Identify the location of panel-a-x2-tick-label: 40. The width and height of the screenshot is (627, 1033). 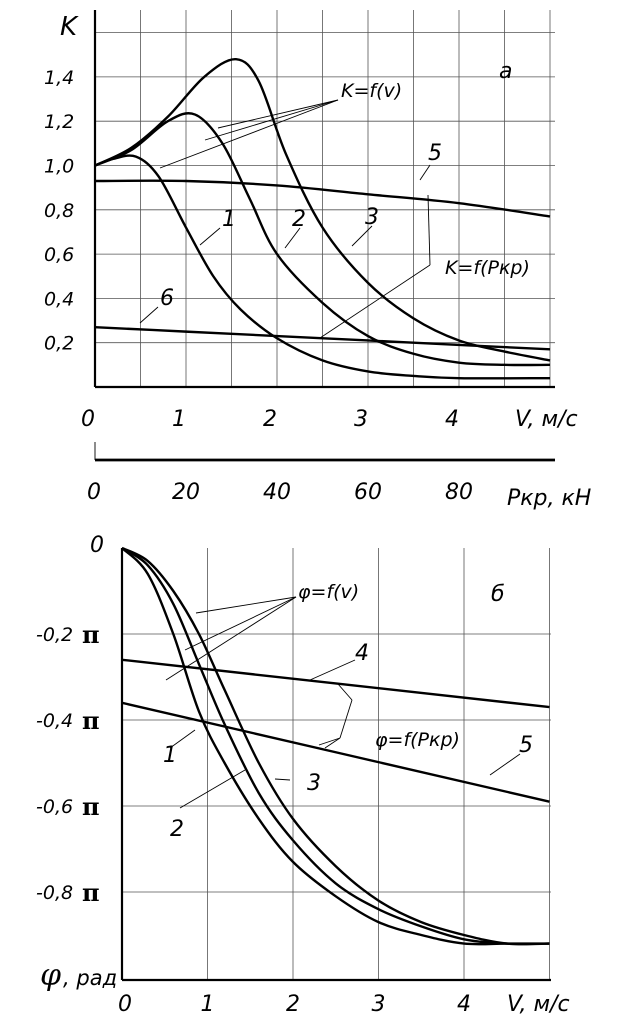
(277, 492).